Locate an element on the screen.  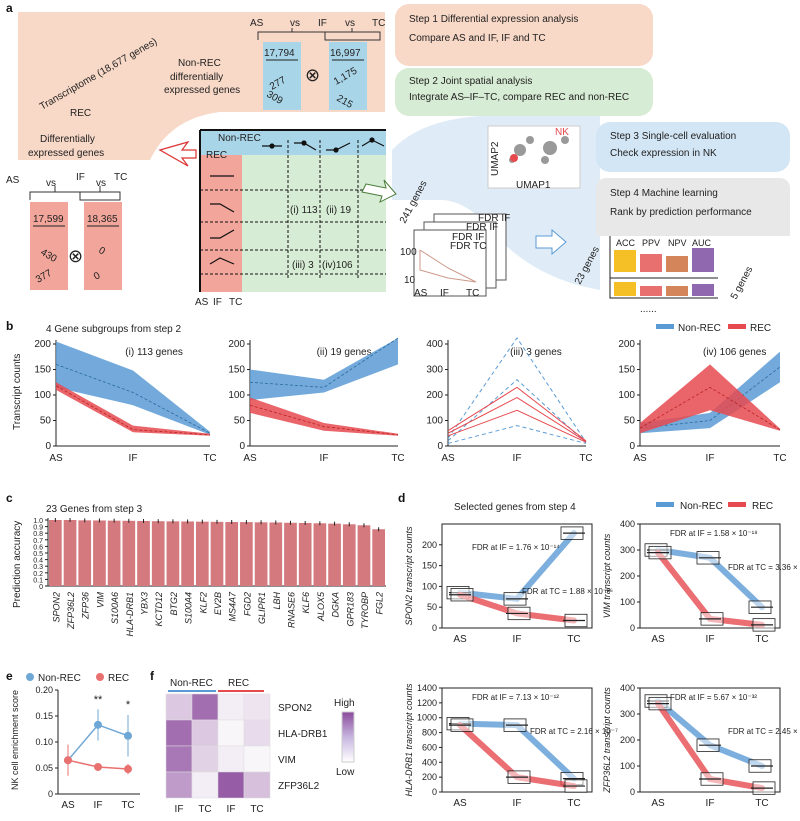
grid-axes is located at coordinates (292, 210).